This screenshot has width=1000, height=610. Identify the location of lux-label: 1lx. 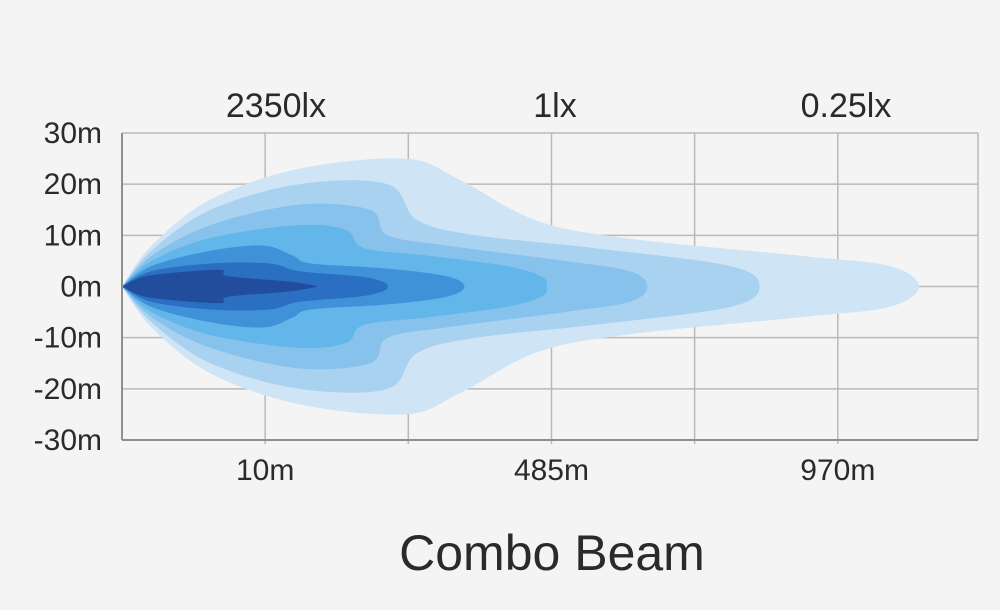
(554, 106).